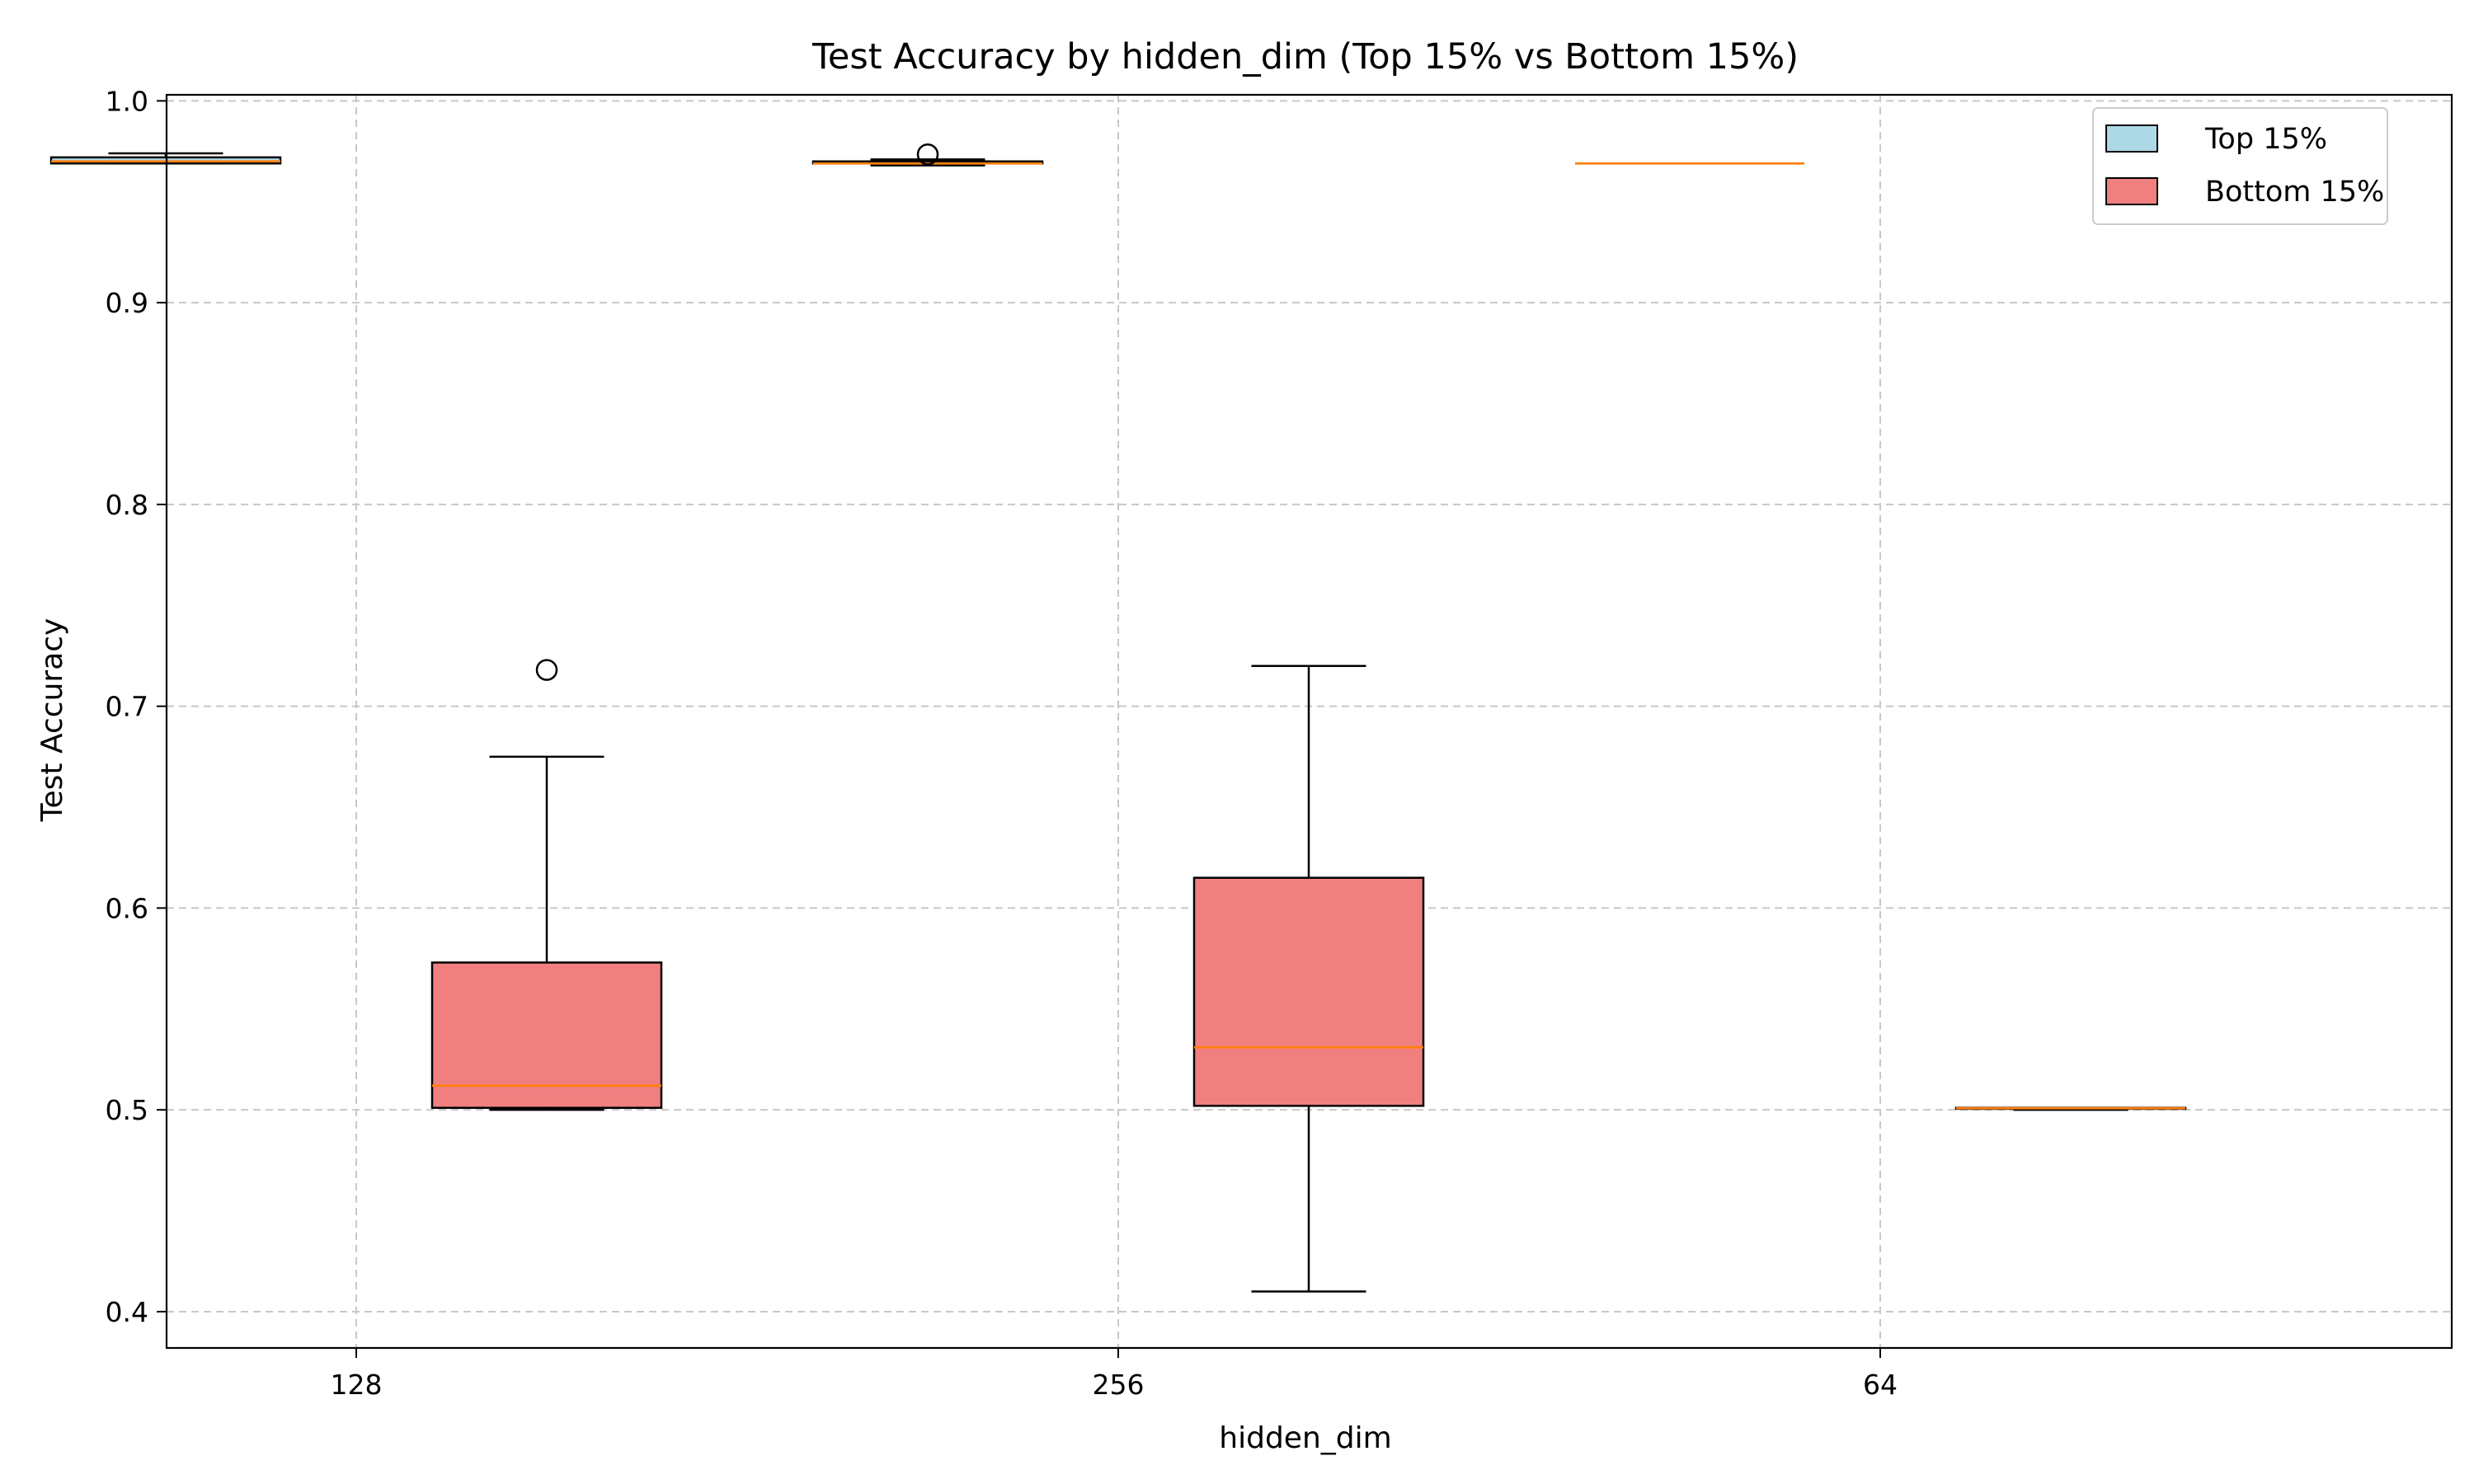 The image size is (2474, 1484). Describe the element at coordinates (357, 1385) in the screenshot. I see `x-tick-label: 128` at that location.